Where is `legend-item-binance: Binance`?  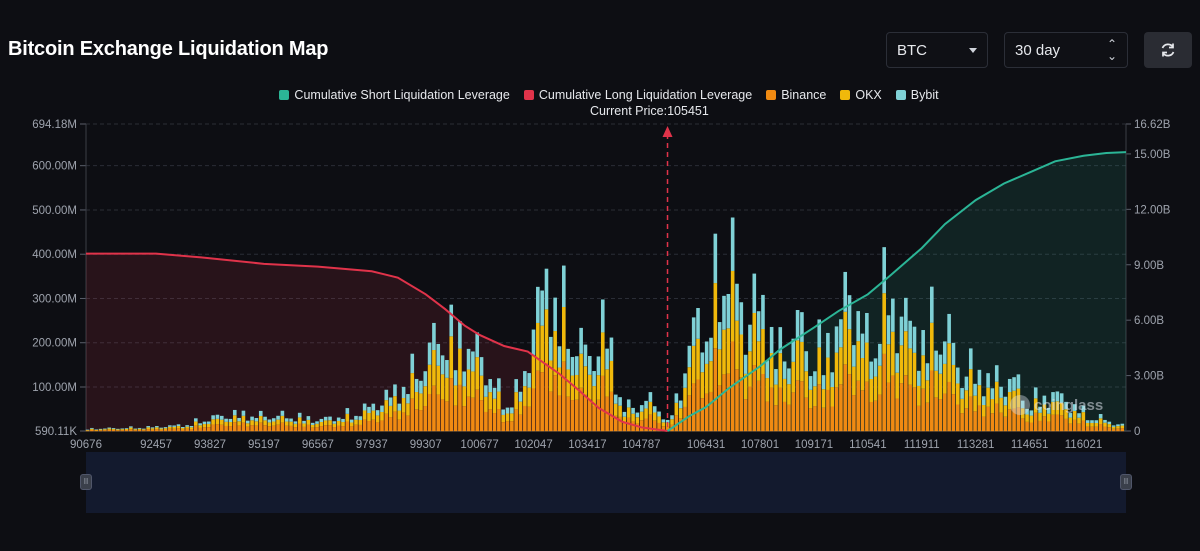 legend-item-binance: Binance is located at coordinates (796, 95).